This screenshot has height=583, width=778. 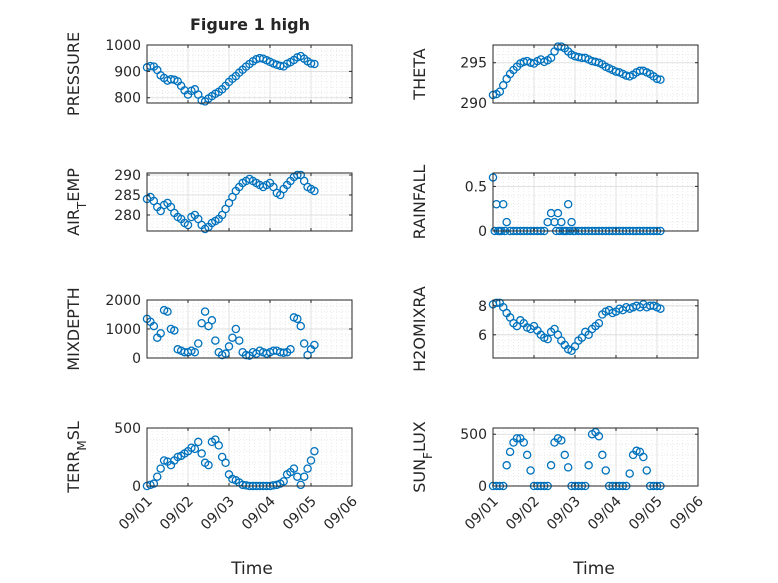 I want to click on y-axis-label: RAINFALL, so click(x=419, y=202).